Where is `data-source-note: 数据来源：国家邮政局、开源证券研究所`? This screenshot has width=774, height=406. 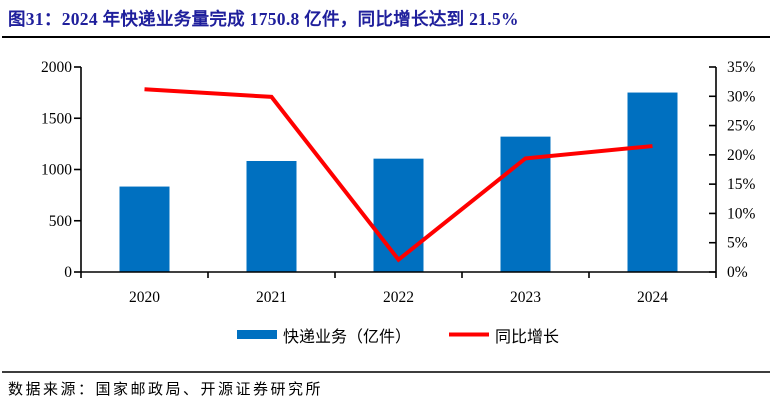
data-source-note: 数据来源：国家邮政局、开源证券研究所 is located at coordinates (166, 390).